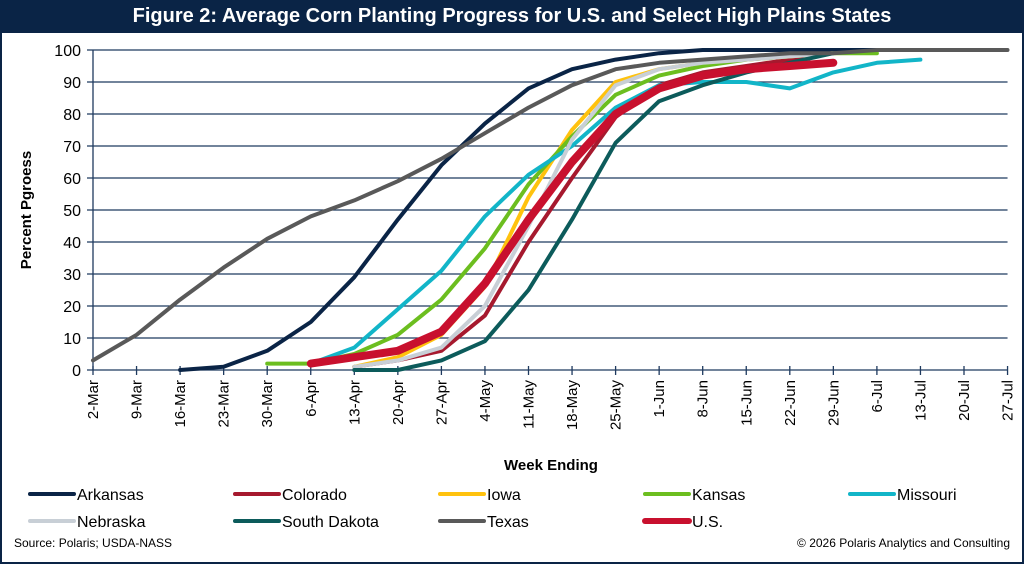 The height and width of the screenshot is (564, 1024). Describe the element at coordinates (551, 465) in the screenshot. I see `x-axis-label: Week Ending` at that location.